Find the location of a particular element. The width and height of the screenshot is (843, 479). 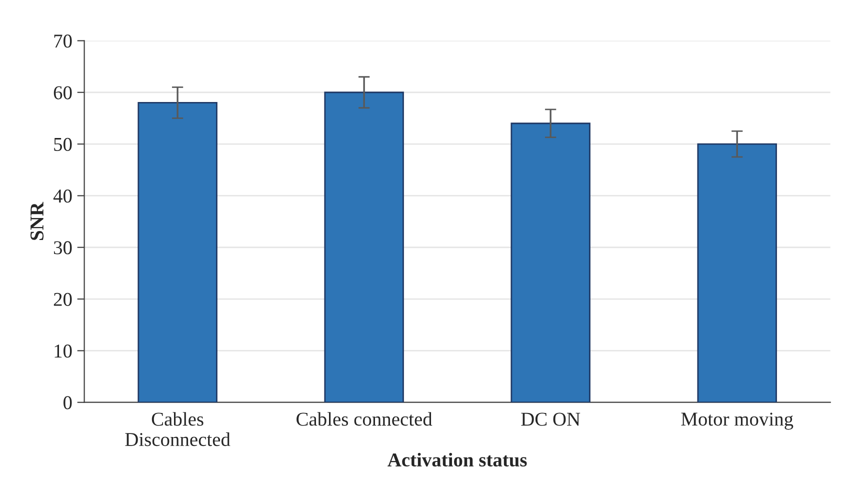

x-axis-title: Activation status is located at coordinates (457, 459).